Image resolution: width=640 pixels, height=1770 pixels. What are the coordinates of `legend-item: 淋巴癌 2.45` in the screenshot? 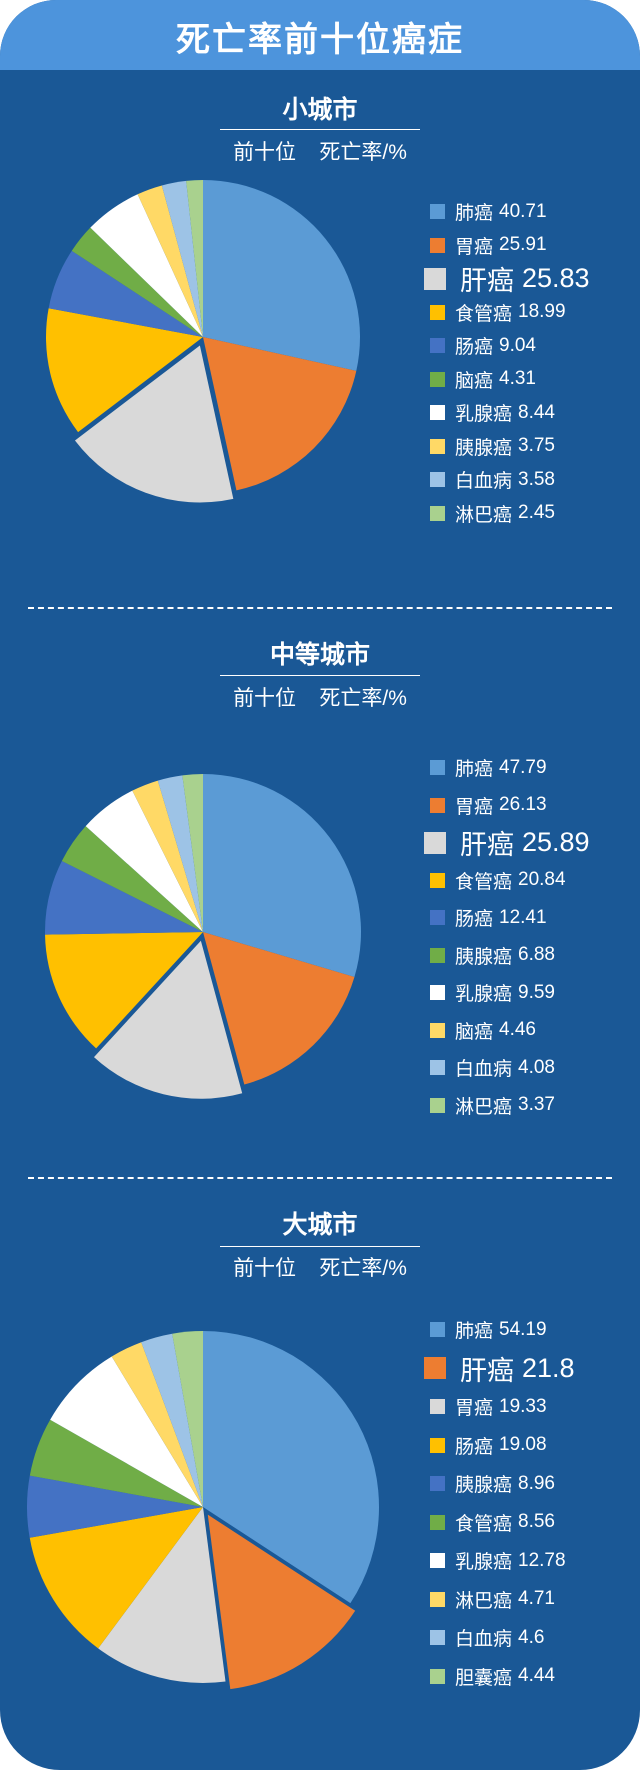 It's located at (492, 513).